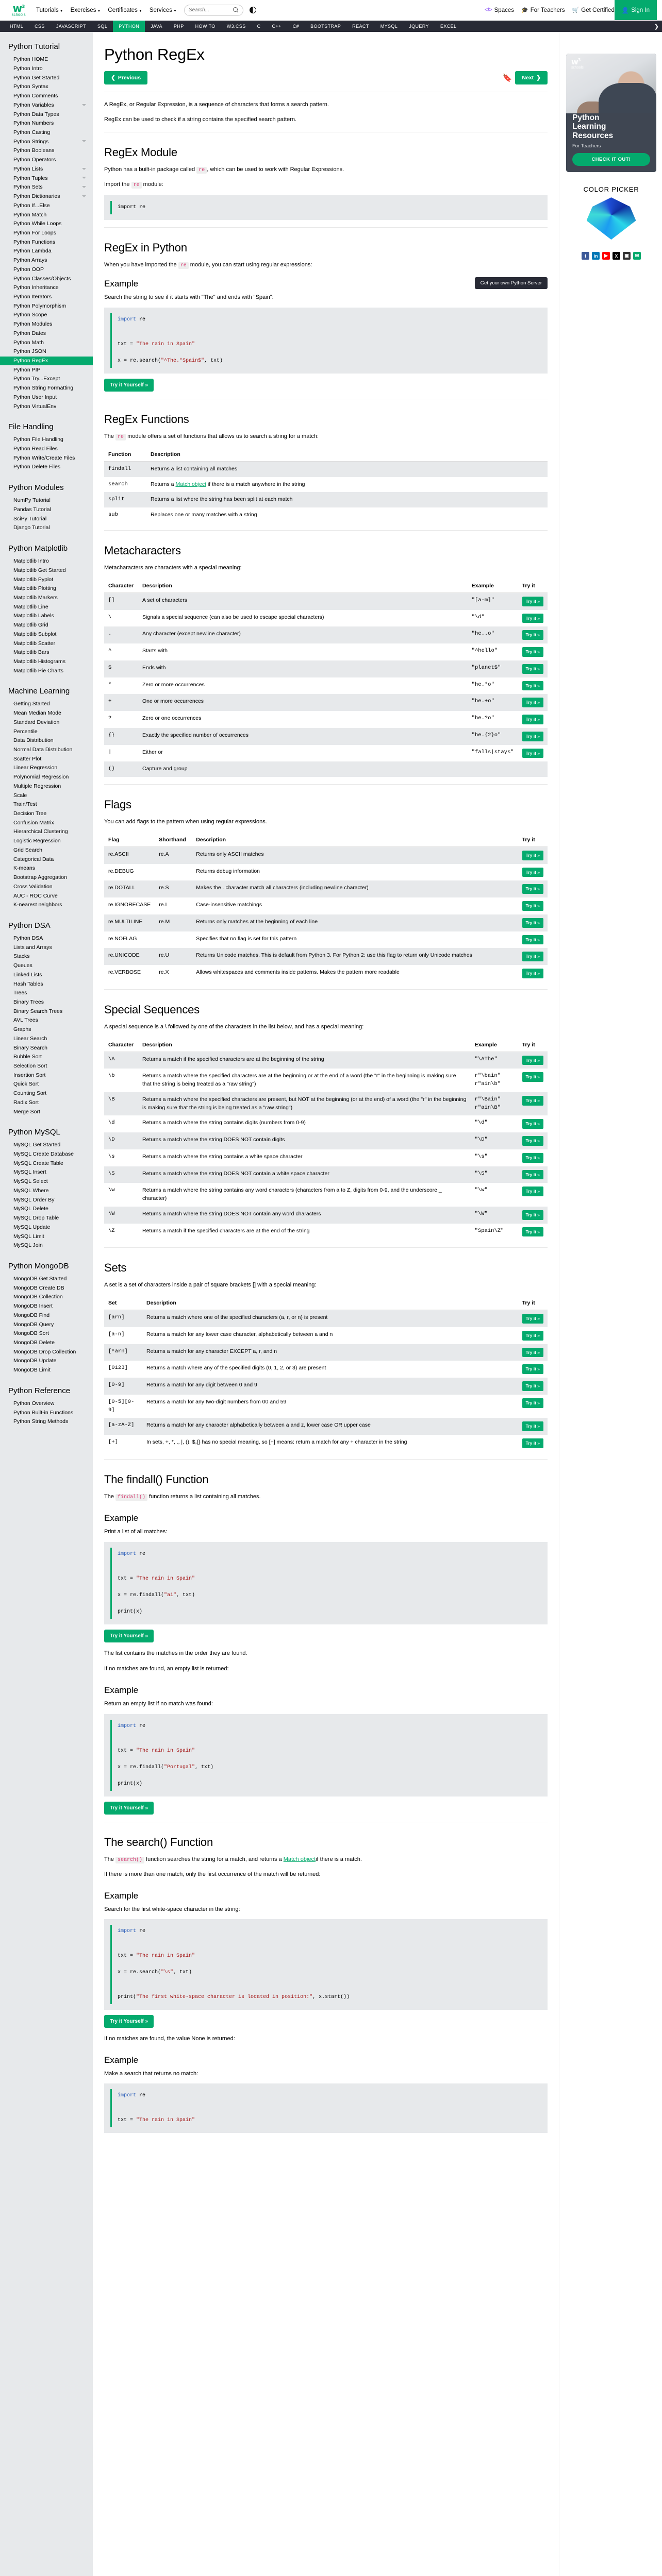 The width and height of the screenshot is (662, 2576). Describe the element at coordinates (46, 69) in the screenshot. I see `sidebar-item-python-intro: Python Intro` at that location.